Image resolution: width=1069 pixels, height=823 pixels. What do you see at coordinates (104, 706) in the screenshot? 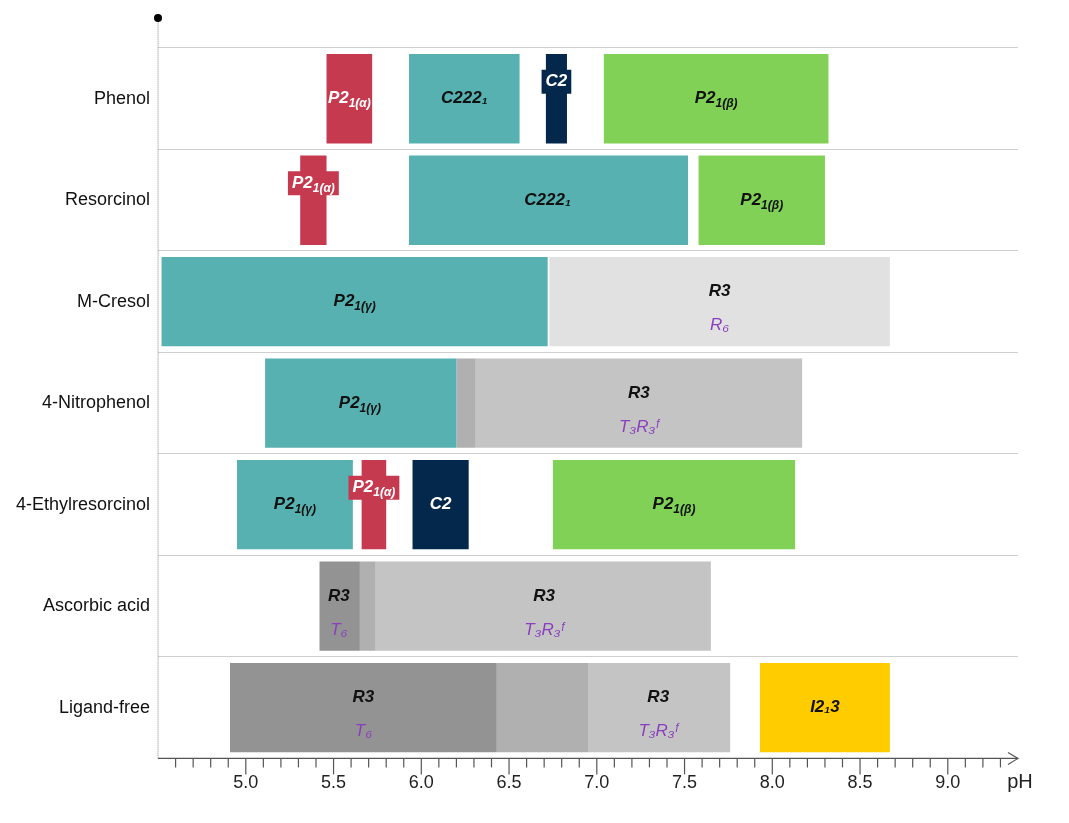
I see `y-tick-label: Ligand-free` at bounding box center [104, 706].